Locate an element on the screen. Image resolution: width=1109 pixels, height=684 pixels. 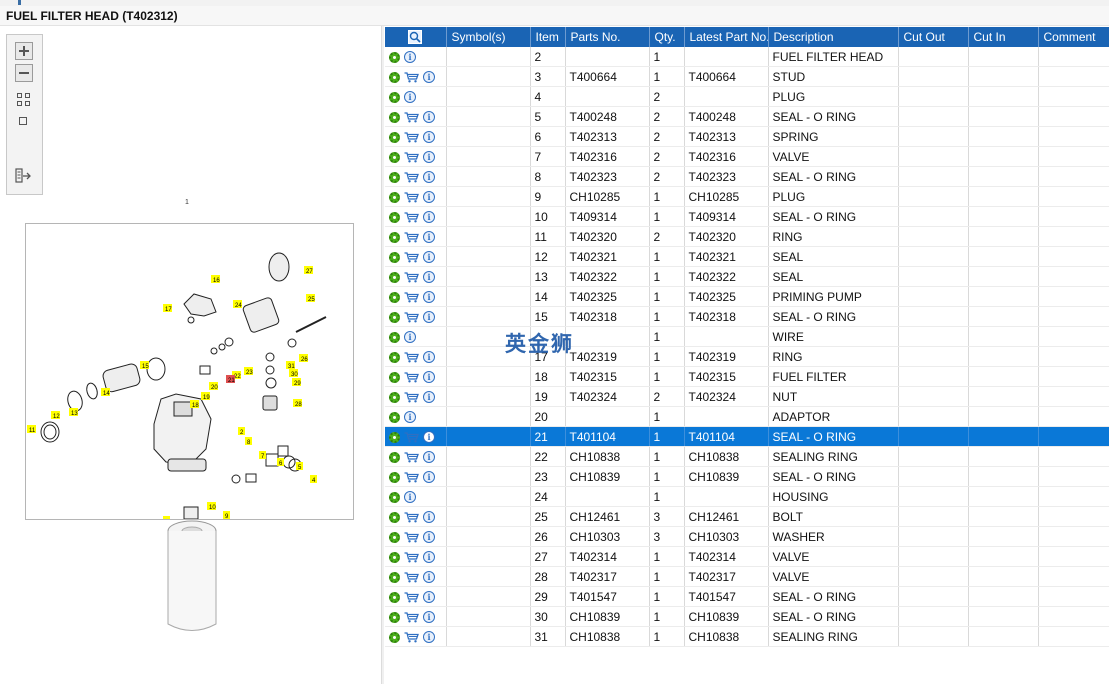
pane-splitter is located at coordinates (382, 355).